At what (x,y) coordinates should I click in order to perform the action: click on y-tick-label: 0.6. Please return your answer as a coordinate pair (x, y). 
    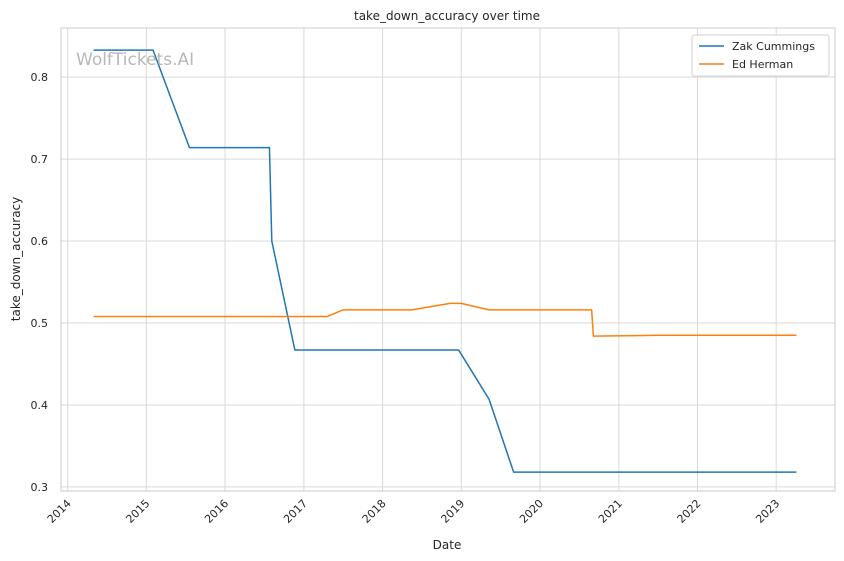
    Looking at the image, I should click on (40, 241).